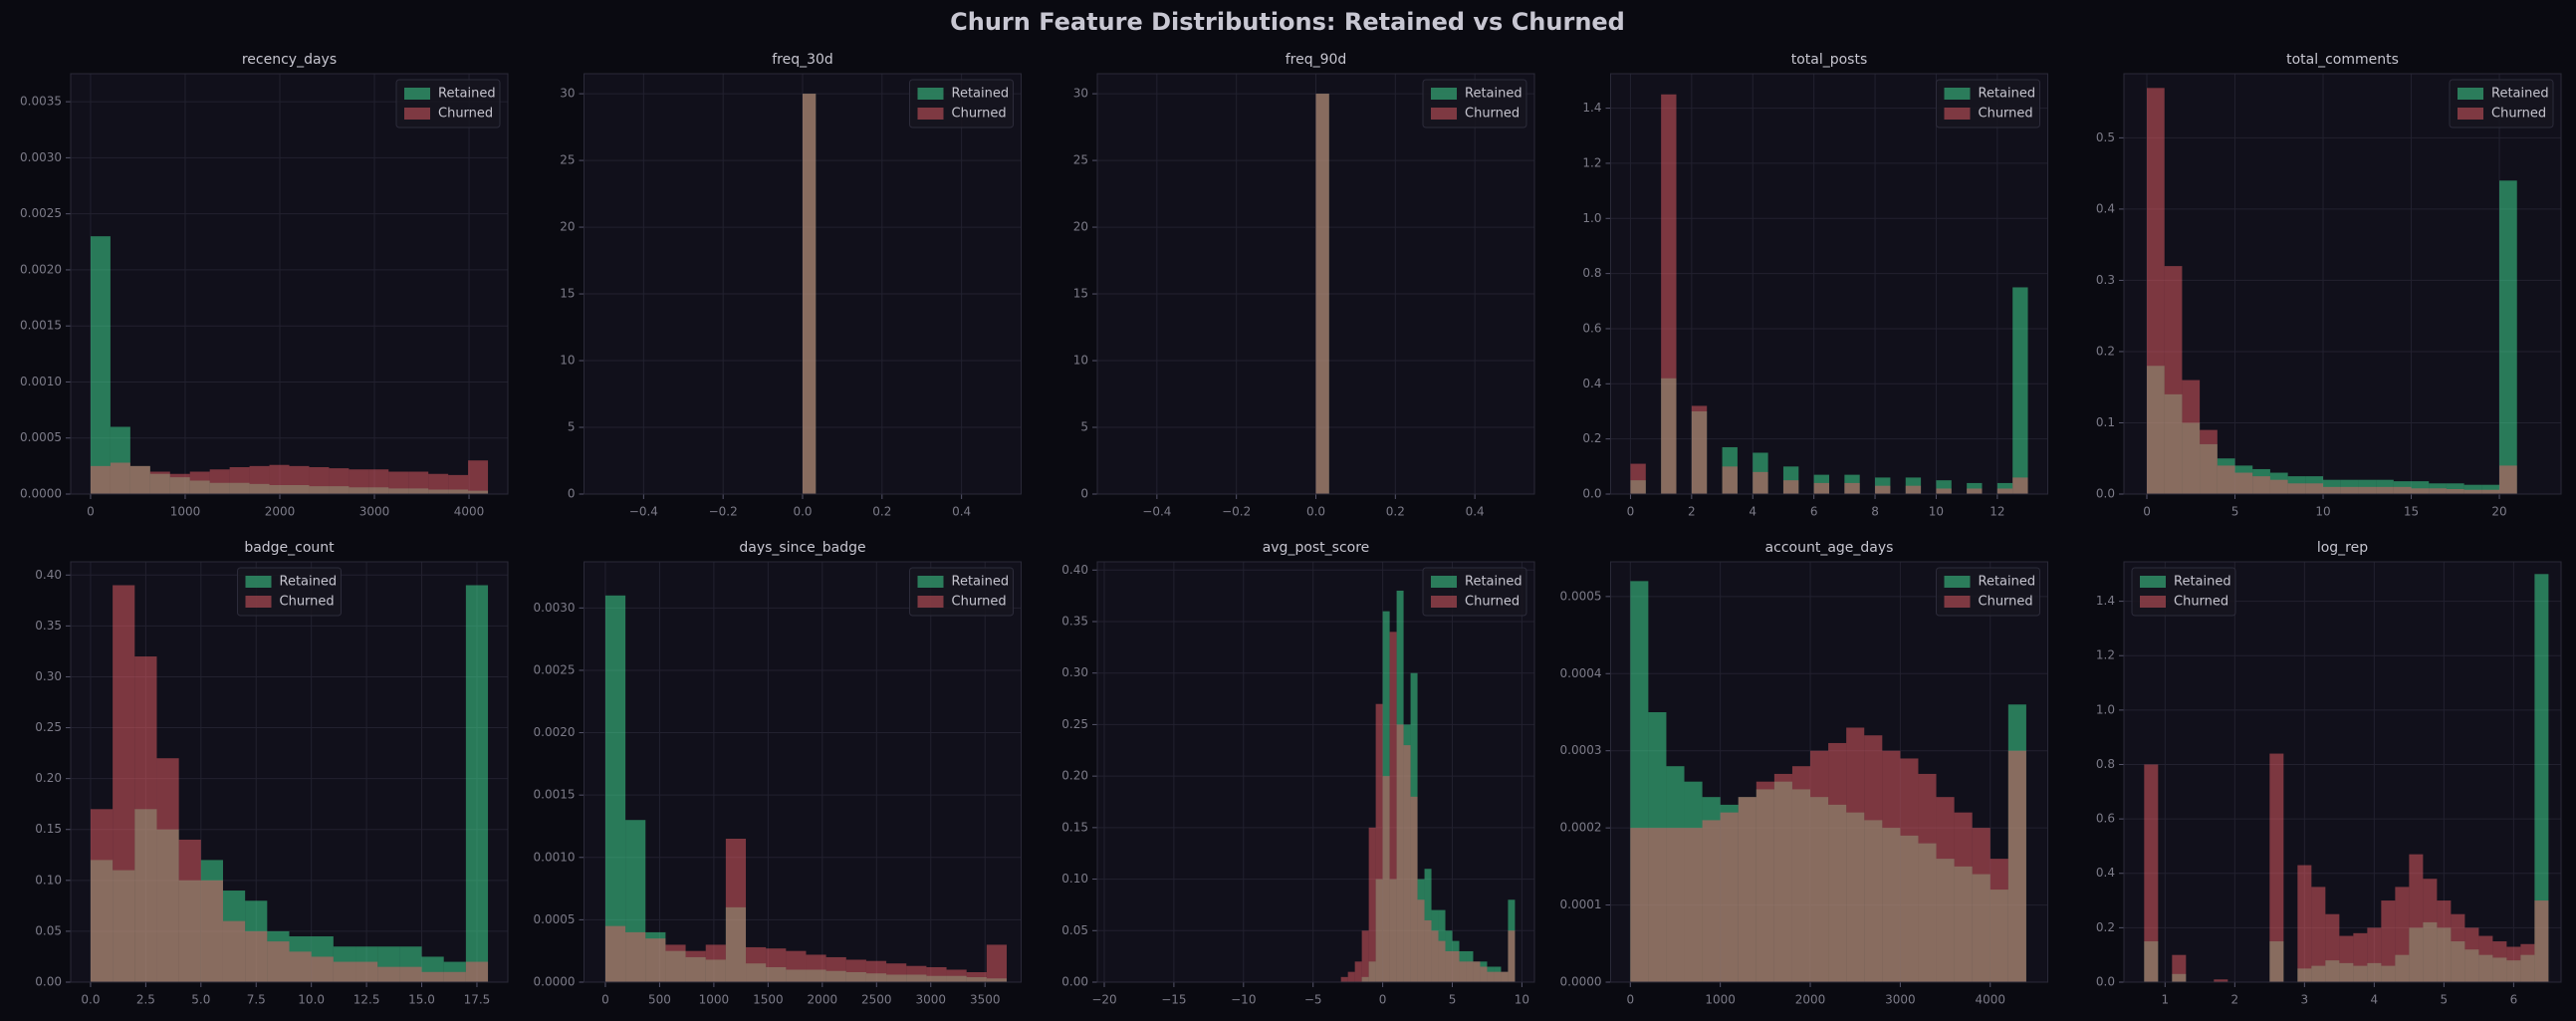 Image resolution: width=2576 pixels, height=1021 pixels. Describe the element at coordinates (41, 494) in the screenshot. I see `y-tick-label: 0.0000` at that location.